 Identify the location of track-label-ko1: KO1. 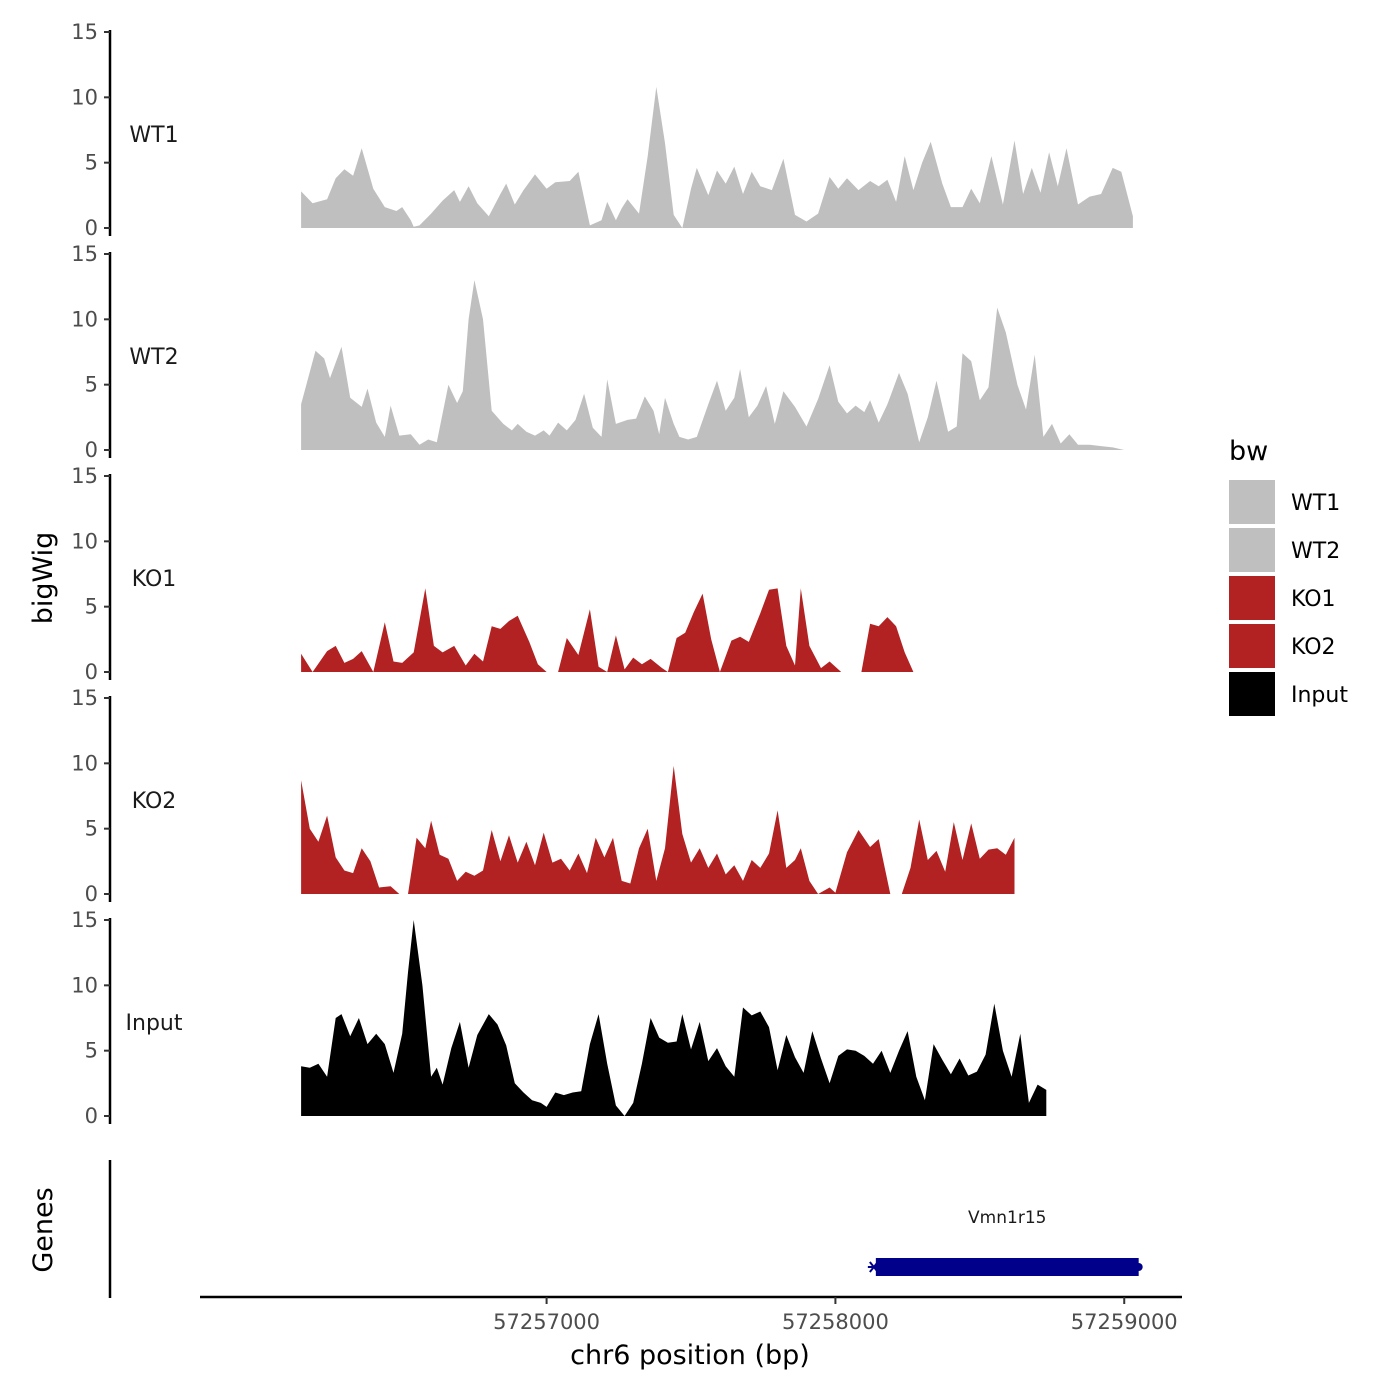
(154, 579).